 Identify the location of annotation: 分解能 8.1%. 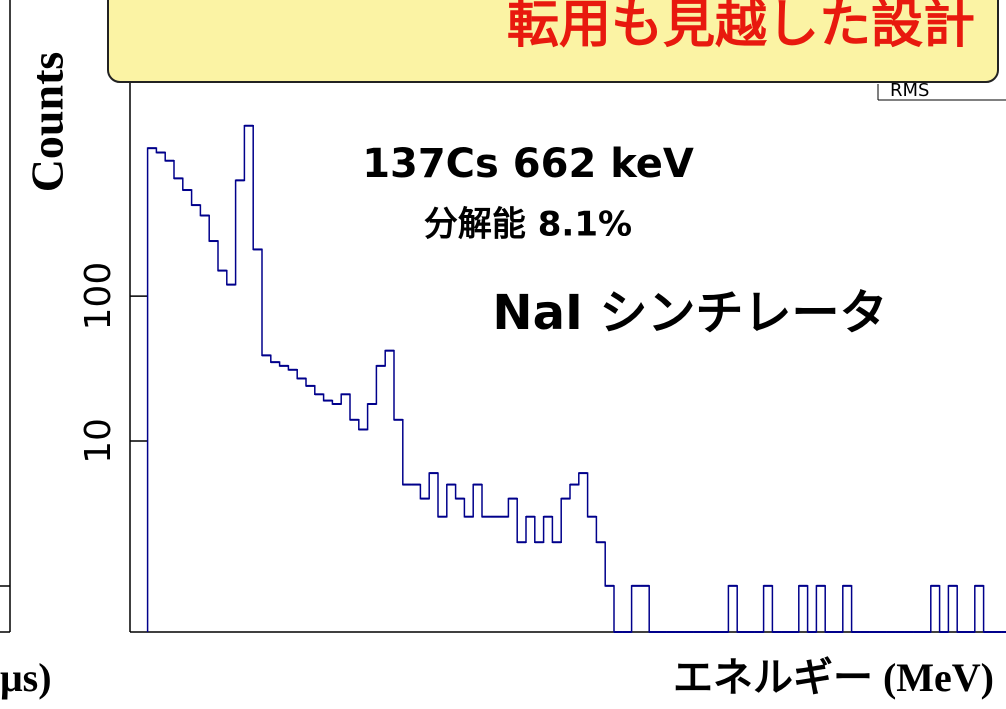
(528, 225).